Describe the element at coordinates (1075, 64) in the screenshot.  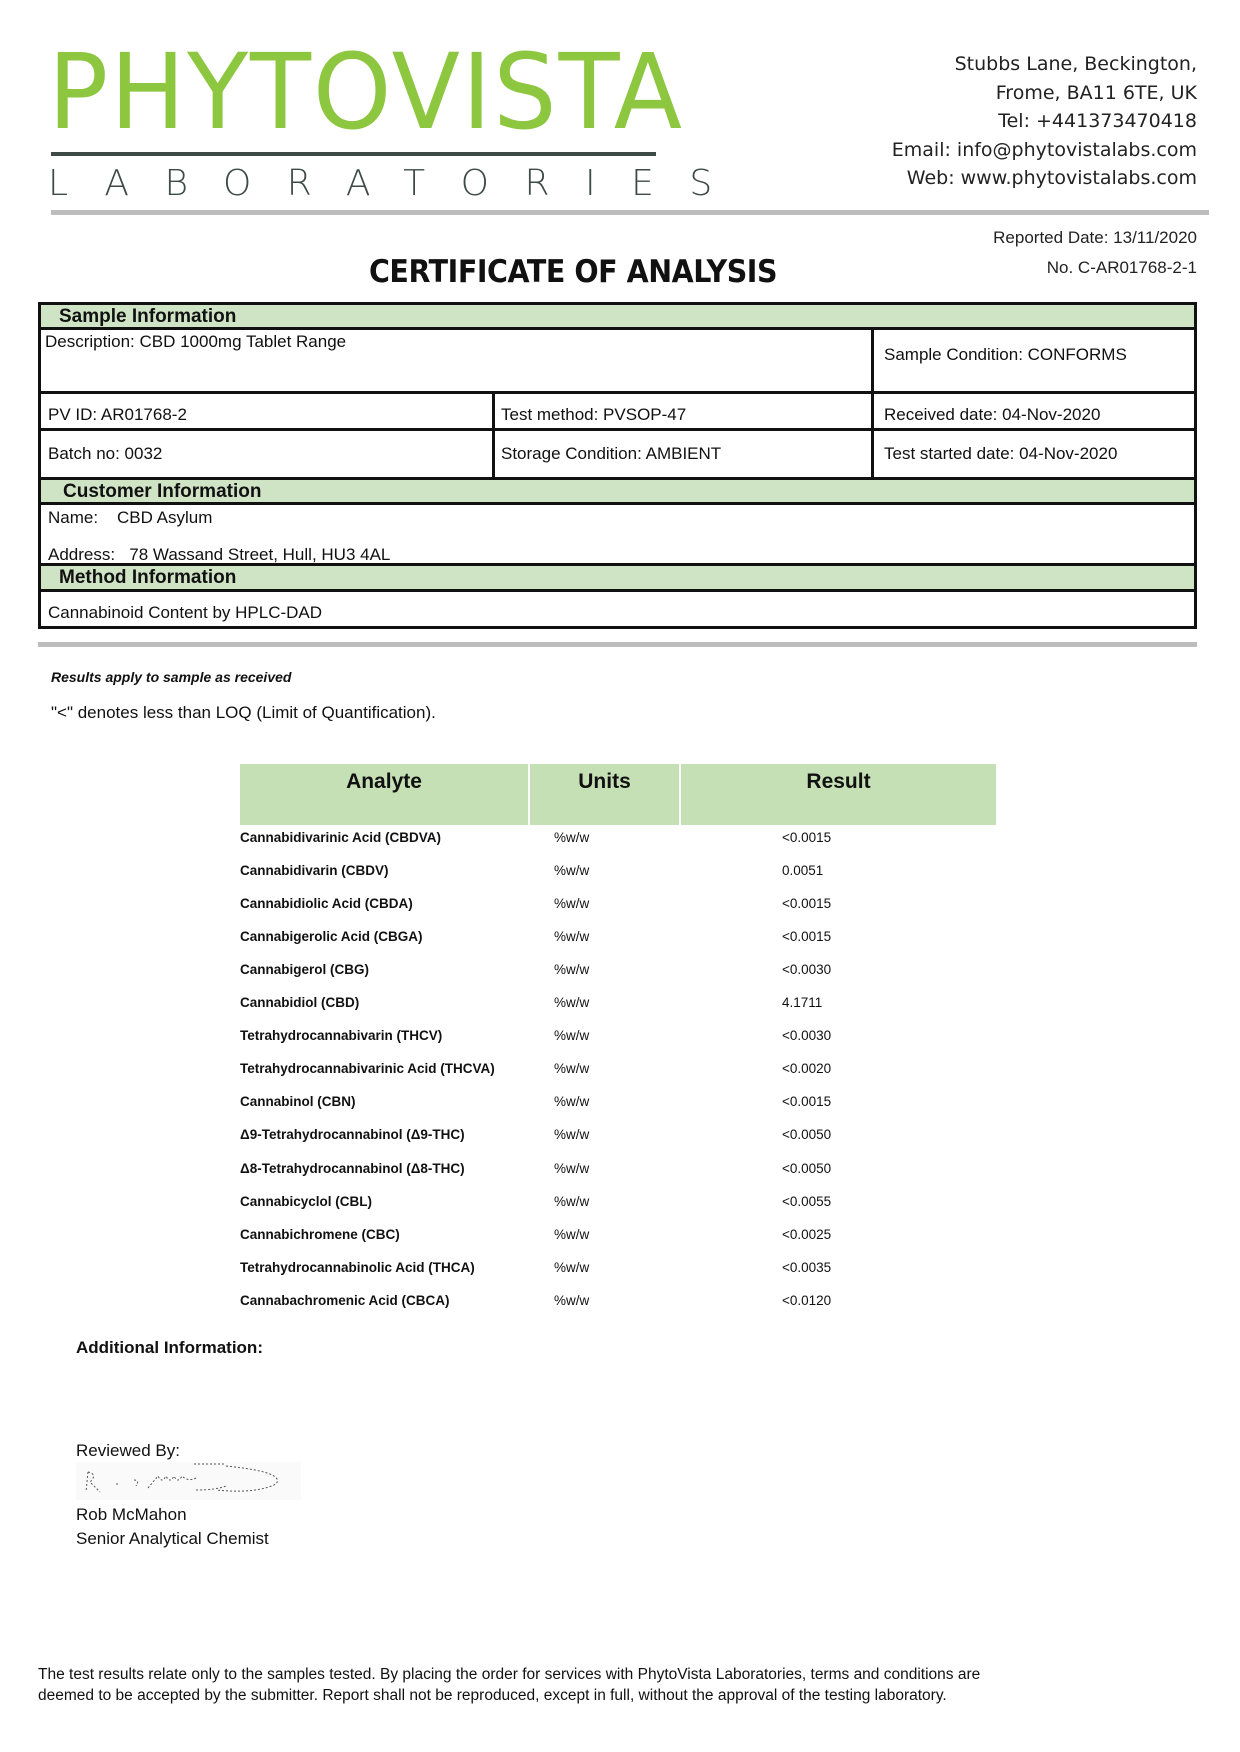
I see `address-line1: Stubbs Lane, Beckington,` at that location.